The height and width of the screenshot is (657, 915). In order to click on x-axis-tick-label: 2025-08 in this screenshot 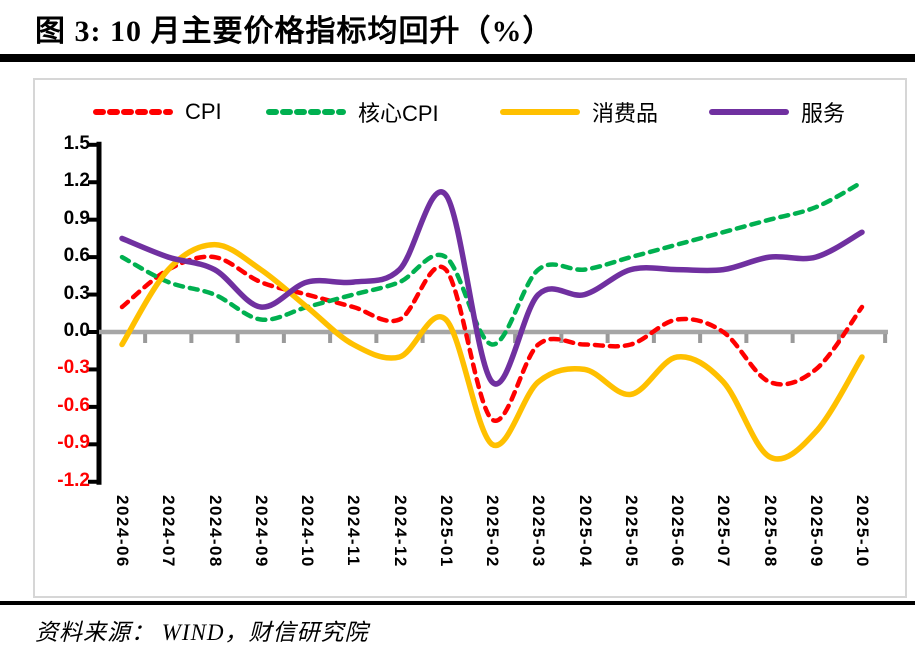, I will do `click(770, 531)`.